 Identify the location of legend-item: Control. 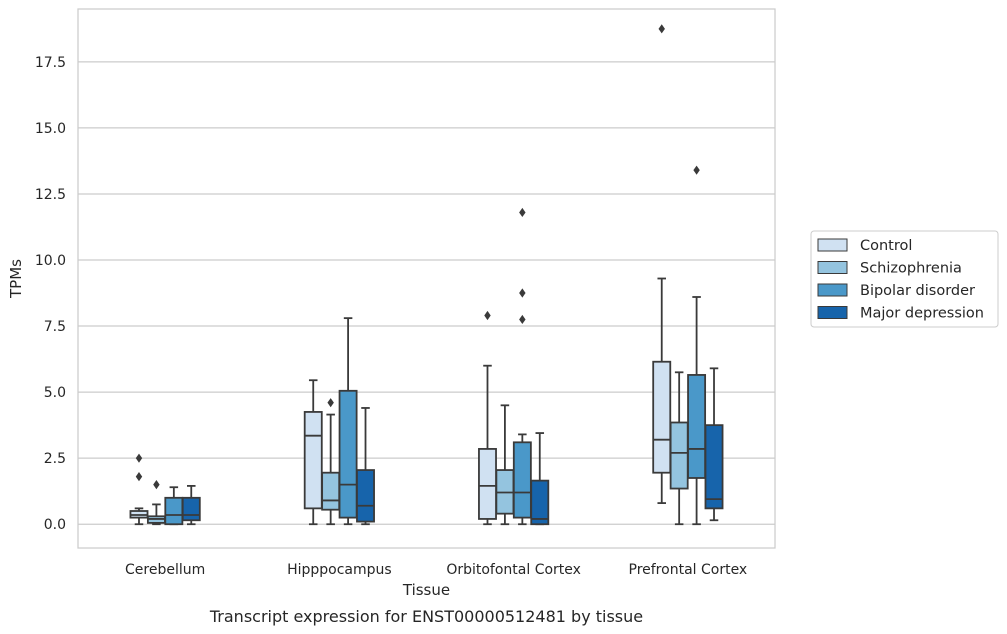
(864, 246).